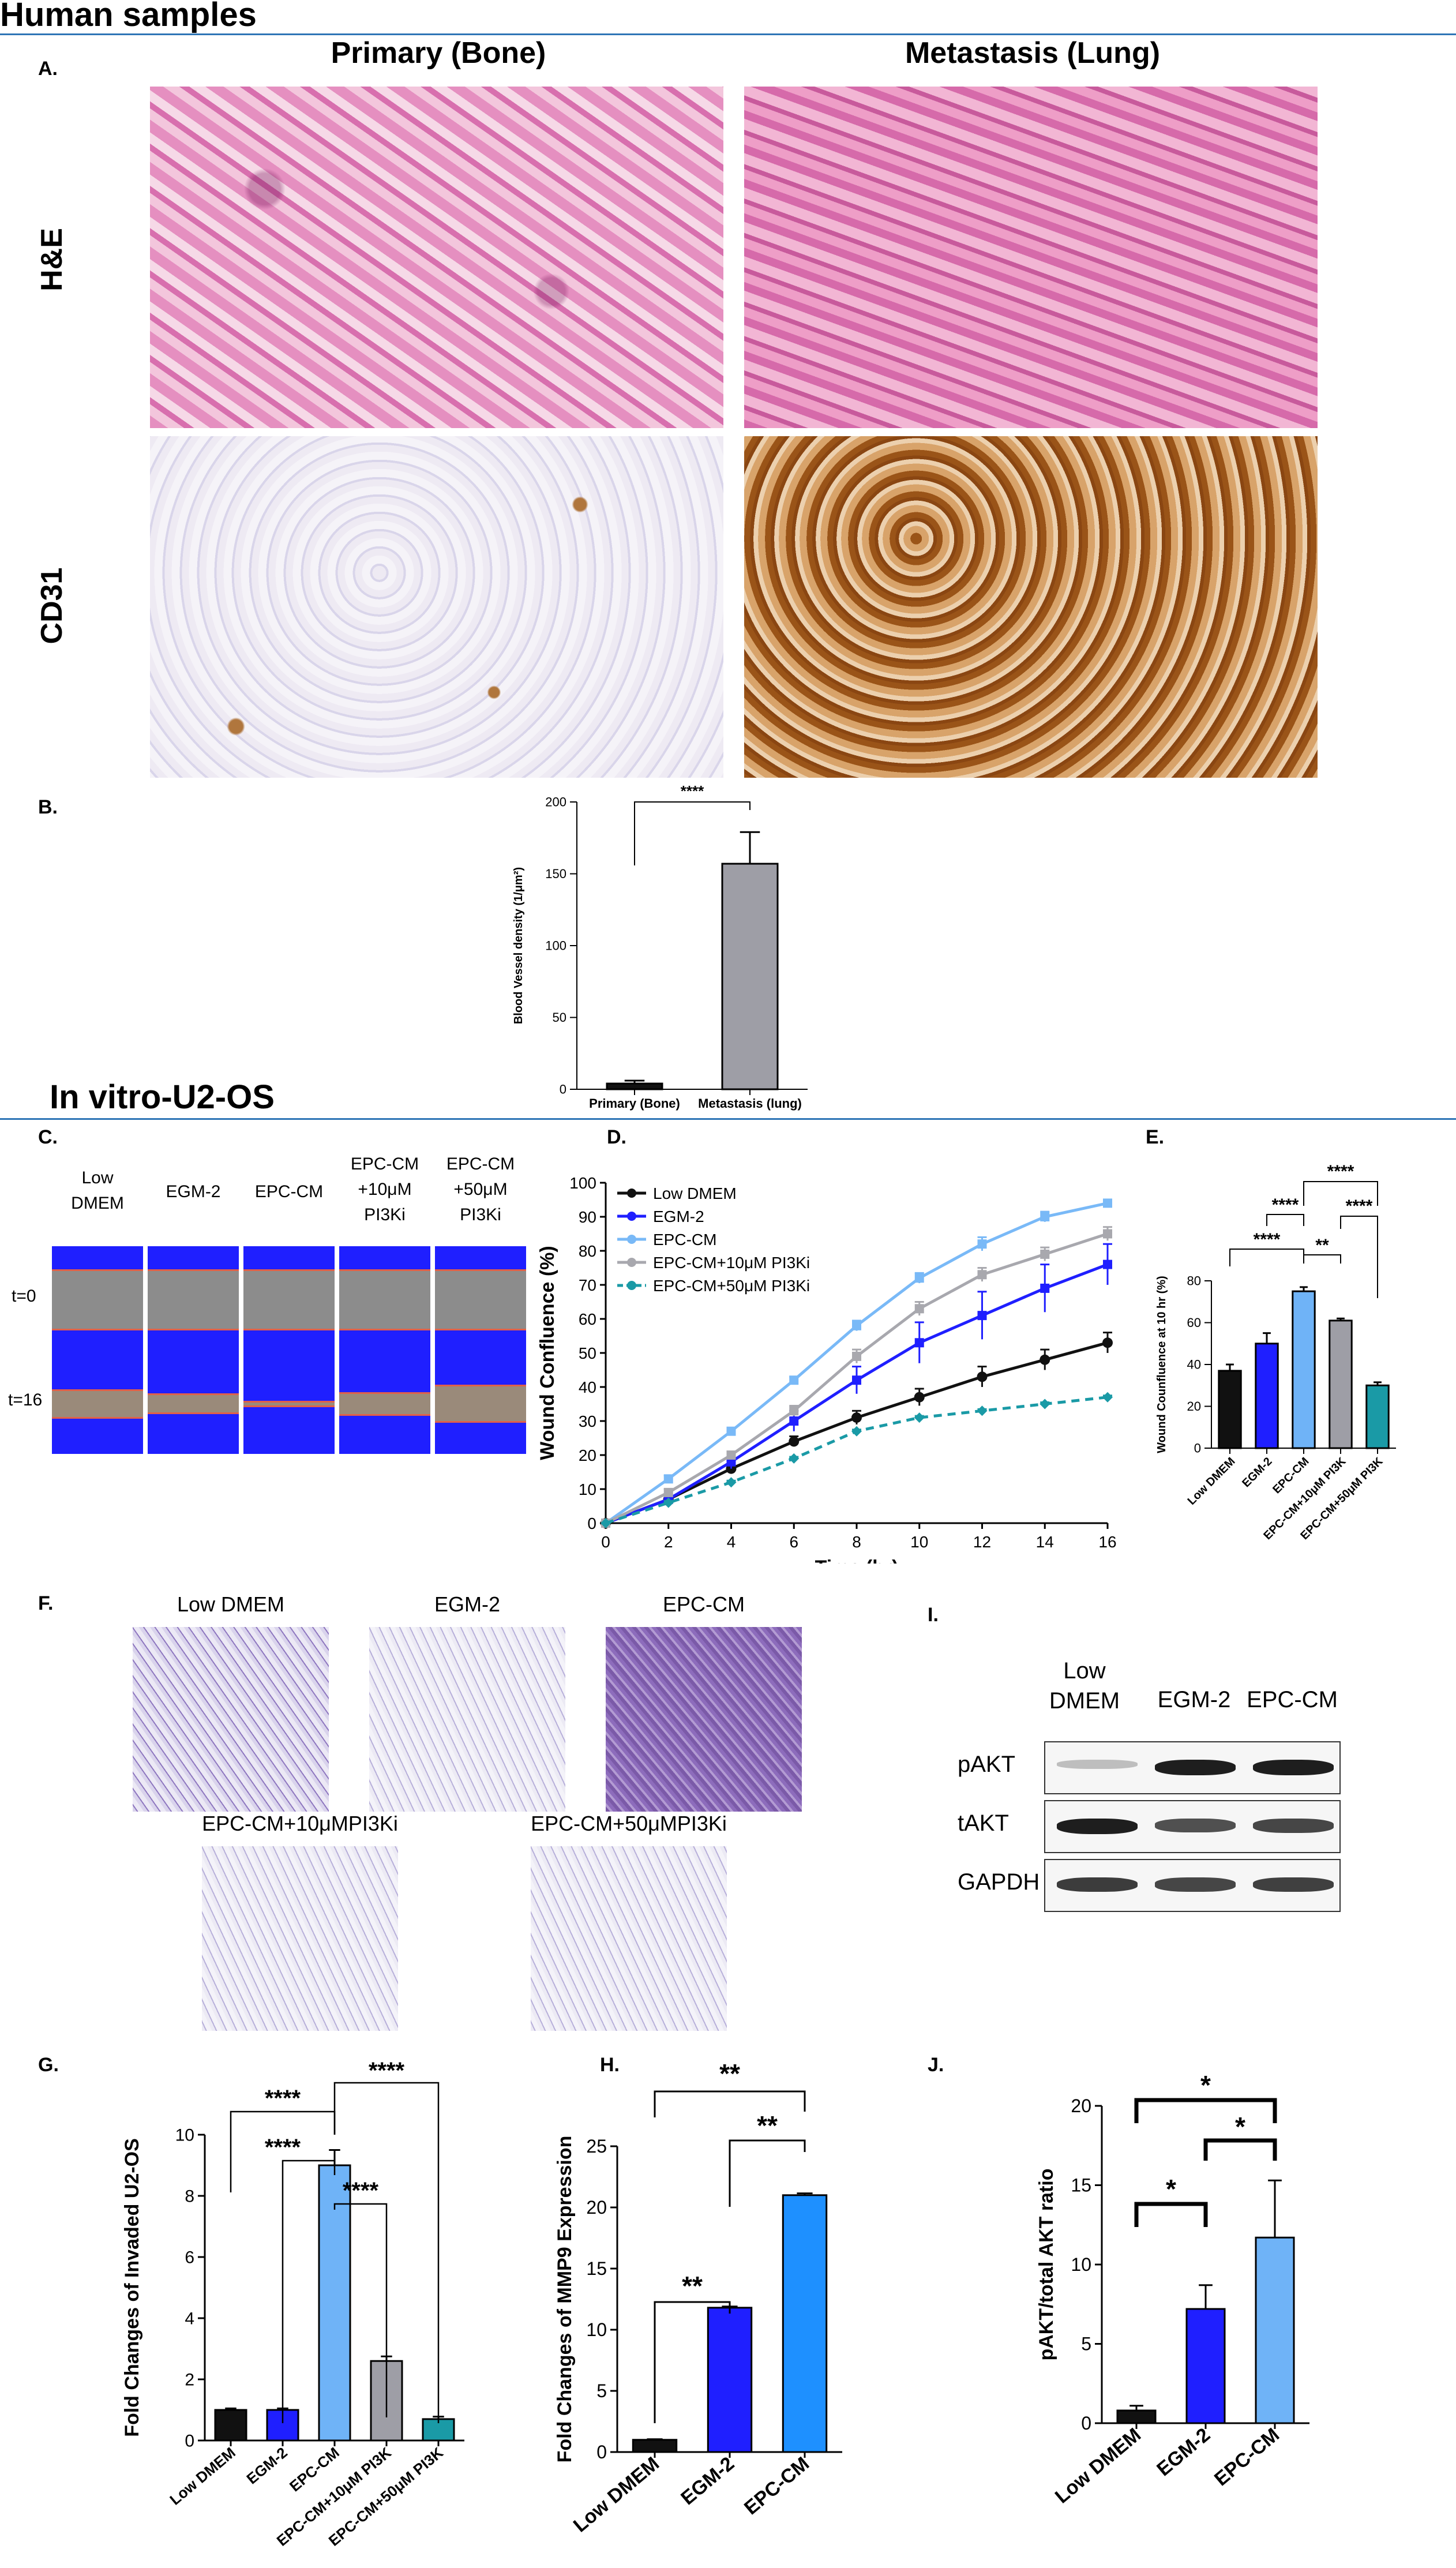  What do you see at coordinates (1155, 1137) in the screenshot?
I see `panel-label-e: E.` at bounding box center [1155, 1137].